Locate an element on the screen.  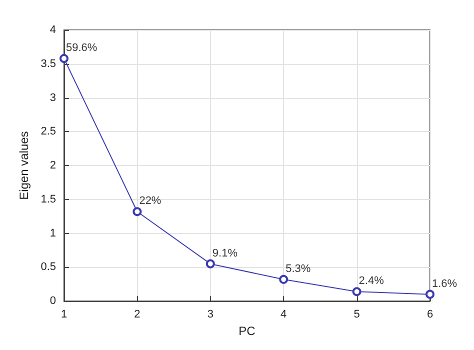
x-tick-label: 4 is located at coordinates (283, 314).